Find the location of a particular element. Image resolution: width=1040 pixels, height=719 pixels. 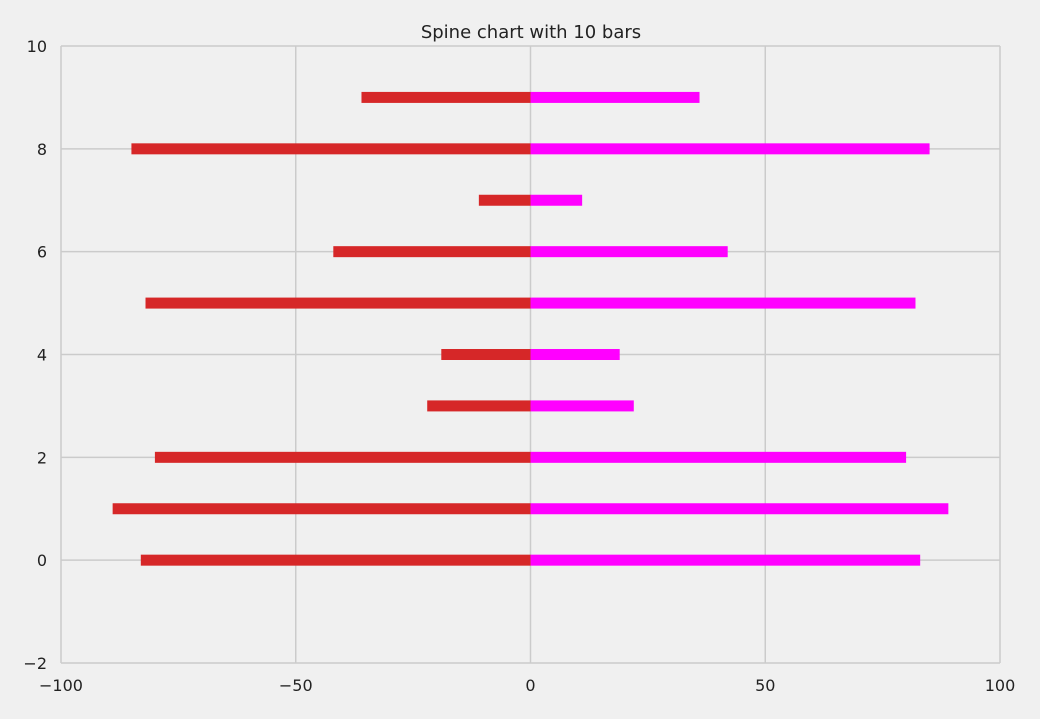

x-tick-label-4: 100 is located at coordinates (1000, 685).